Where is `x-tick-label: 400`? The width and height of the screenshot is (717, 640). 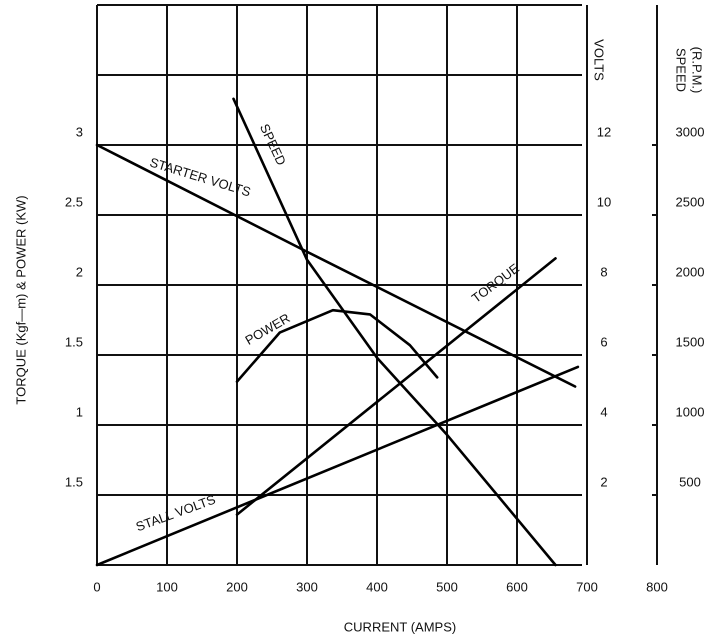 x-tick-label: 400 is located at coordinates (377, 586).